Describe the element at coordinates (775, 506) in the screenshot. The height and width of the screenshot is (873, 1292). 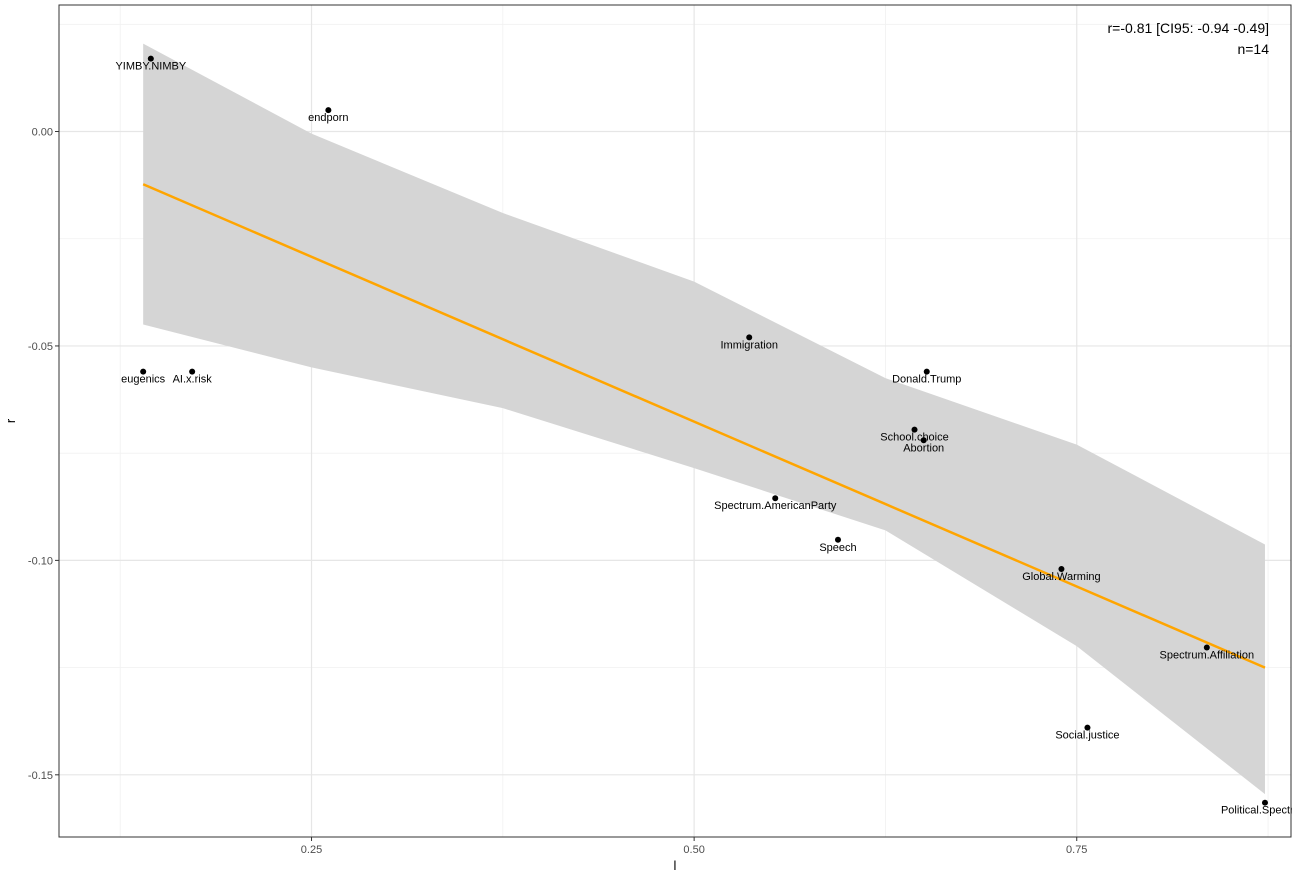
I see `point-label: Spectrum.AmericanParty` at that location.